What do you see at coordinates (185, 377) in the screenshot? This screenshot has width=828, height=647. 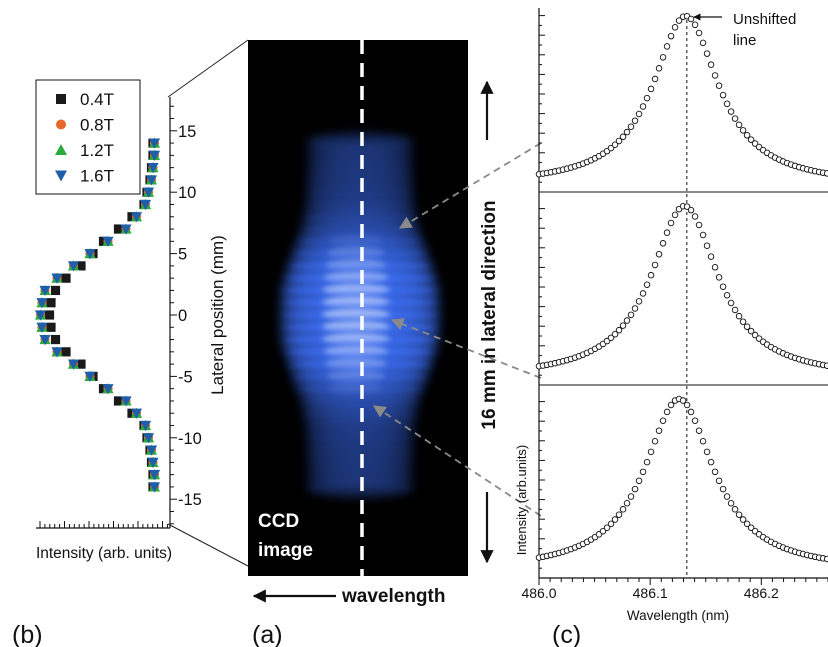 I see `y-tick-label: -5` at bounding box center [185, 377].